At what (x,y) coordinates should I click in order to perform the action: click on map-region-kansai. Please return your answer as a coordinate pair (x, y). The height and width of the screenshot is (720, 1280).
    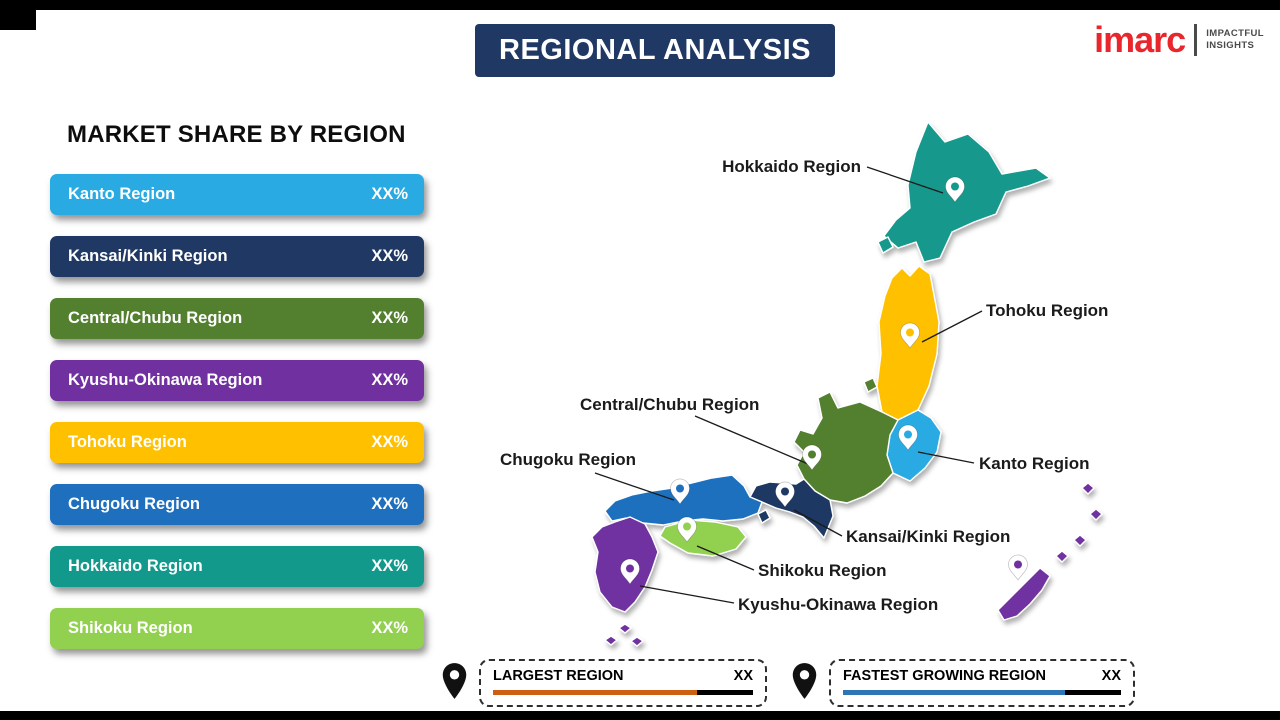
    Looking at the image, I should click on (791, 508).